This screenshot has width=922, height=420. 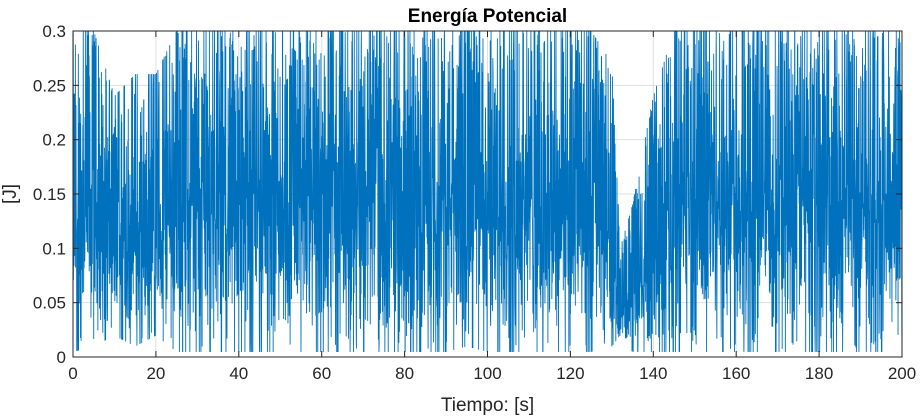 I want to click on x-tick-label: 200, so click(x=902, y=373).